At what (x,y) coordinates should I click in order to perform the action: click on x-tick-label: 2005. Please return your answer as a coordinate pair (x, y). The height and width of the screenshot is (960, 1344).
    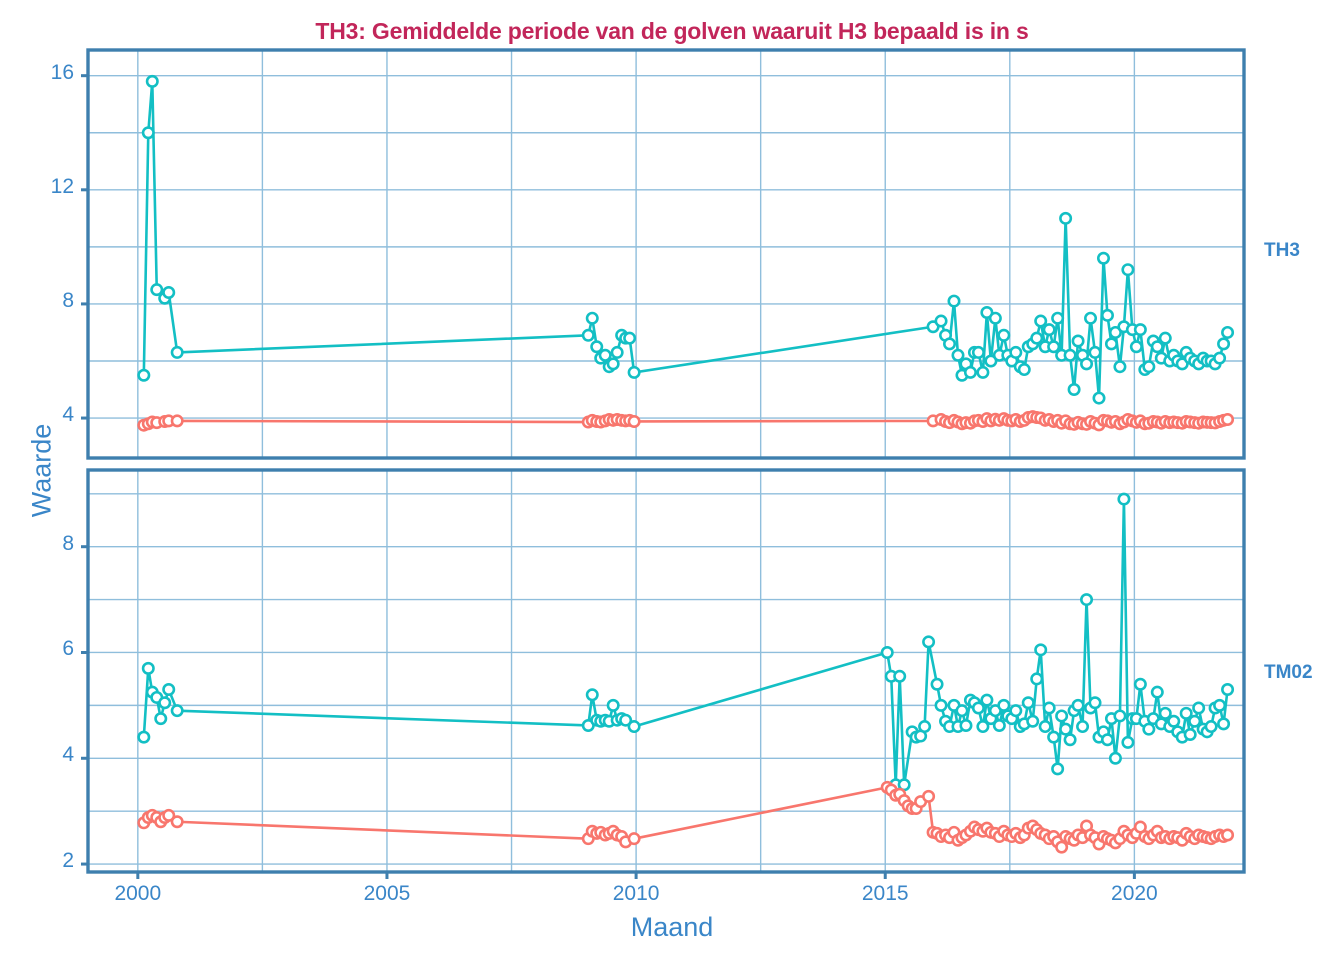
    Looking at the image, I should click on (387, 893).